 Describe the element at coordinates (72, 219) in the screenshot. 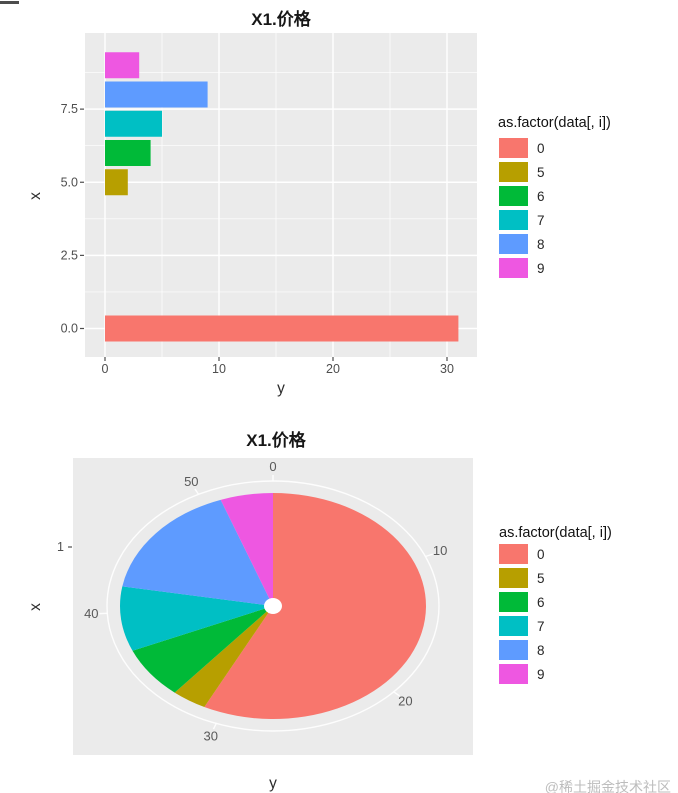

I see `bar-chart-y-ticks: 0.0 2.5 5.0 7.5` at that location.